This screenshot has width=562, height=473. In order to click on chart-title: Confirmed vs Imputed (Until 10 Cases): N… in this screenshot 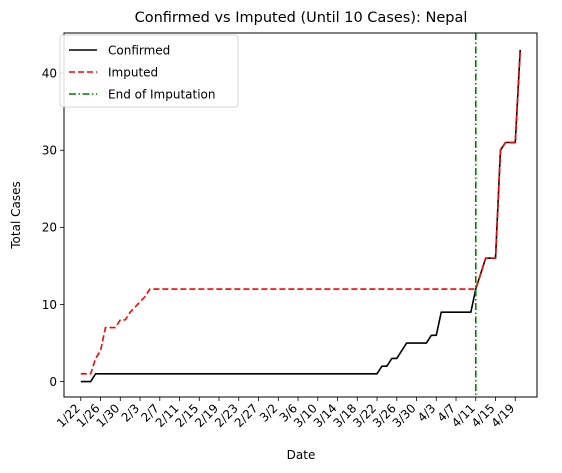, I will do `click(301, 18)`.